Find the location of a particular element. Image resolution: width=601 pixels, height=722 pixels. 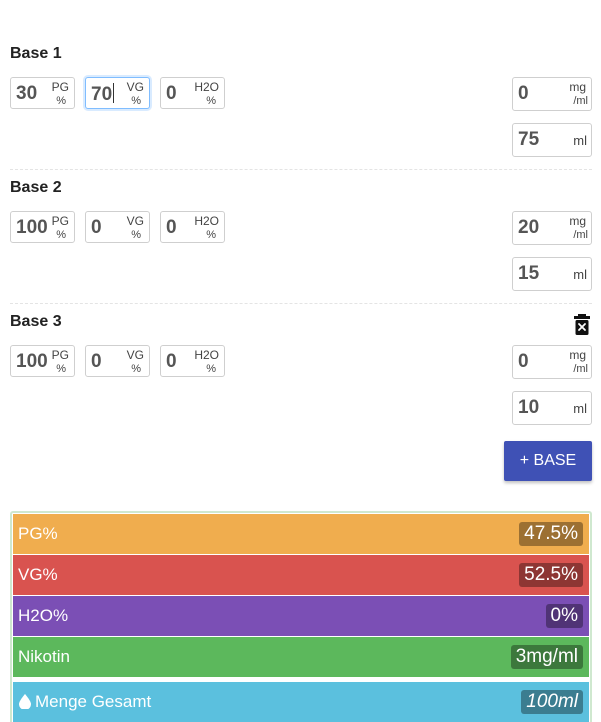

result-row-pg: PG% 47.5% is located at coordinates (301, 534).